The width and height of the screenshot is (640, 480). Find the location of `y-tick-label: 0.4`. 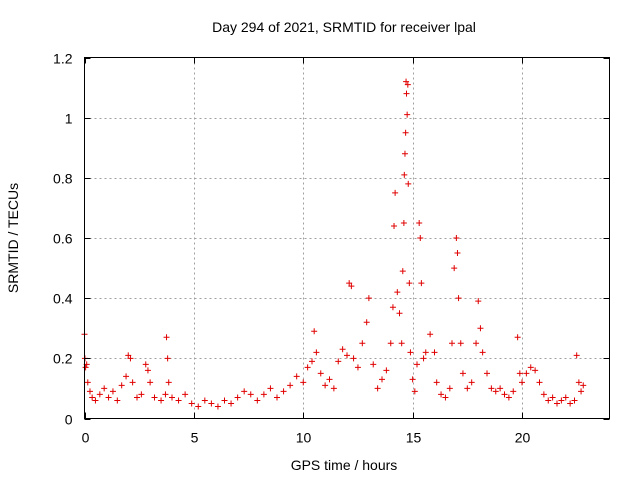

y-tick-label: 0.4 is located at coordinates (63, 299).